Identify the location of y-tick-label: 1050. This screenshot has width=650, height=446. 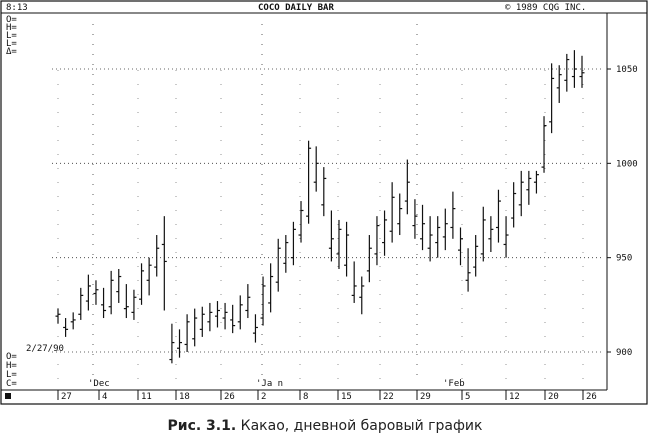
(627, 70).